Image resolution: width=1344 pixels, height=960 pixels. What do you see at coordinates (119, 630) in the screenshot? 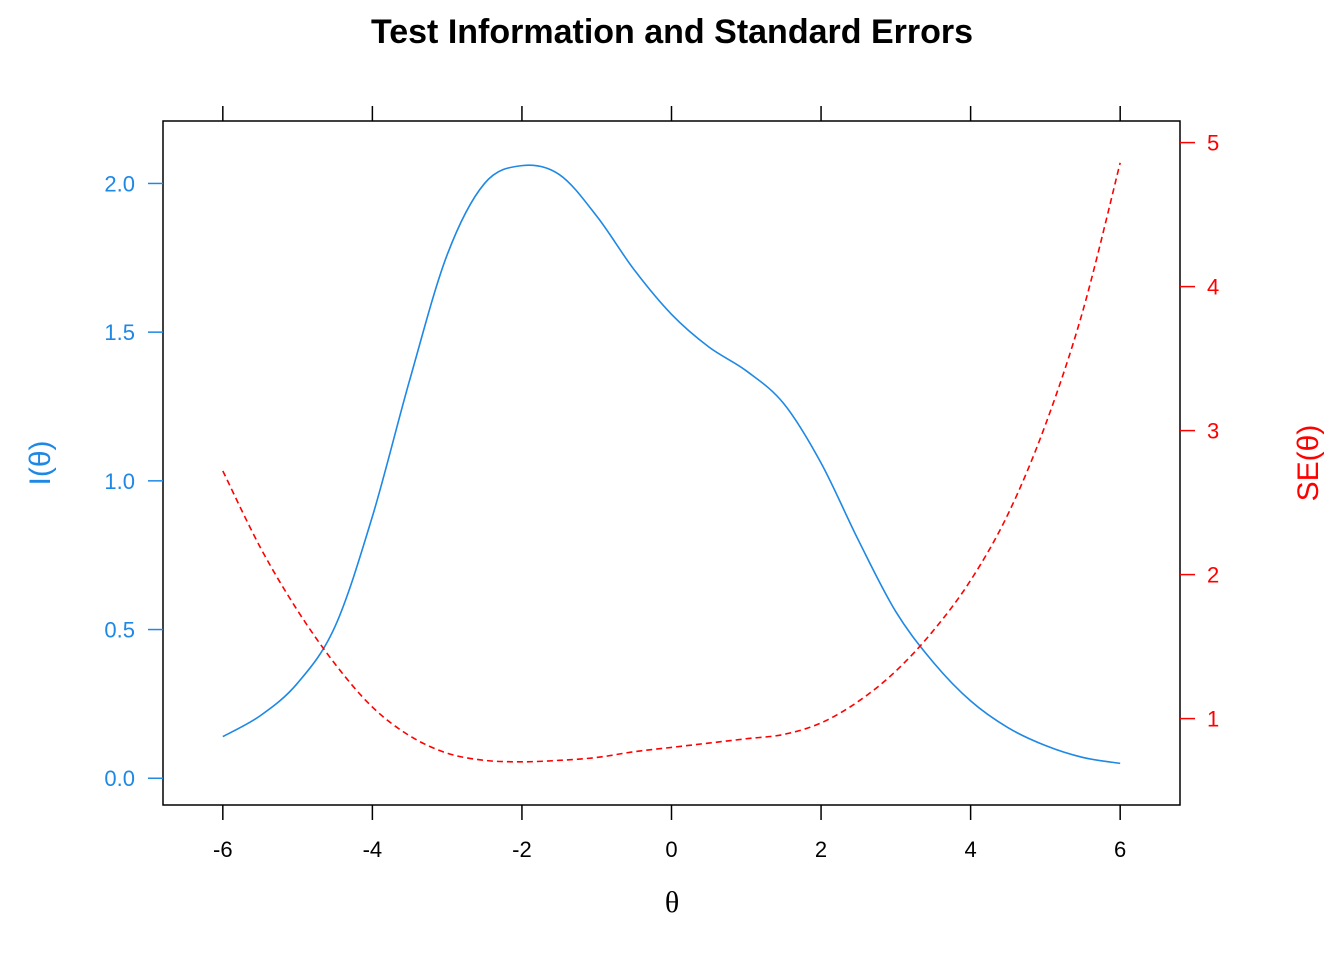
I see `y-left-tick-label: 0.5` at bounding box center [119, 630].